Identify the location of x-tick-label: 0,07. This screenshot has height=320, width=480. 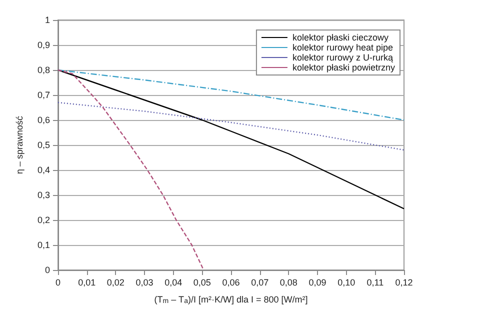
(260, 283).